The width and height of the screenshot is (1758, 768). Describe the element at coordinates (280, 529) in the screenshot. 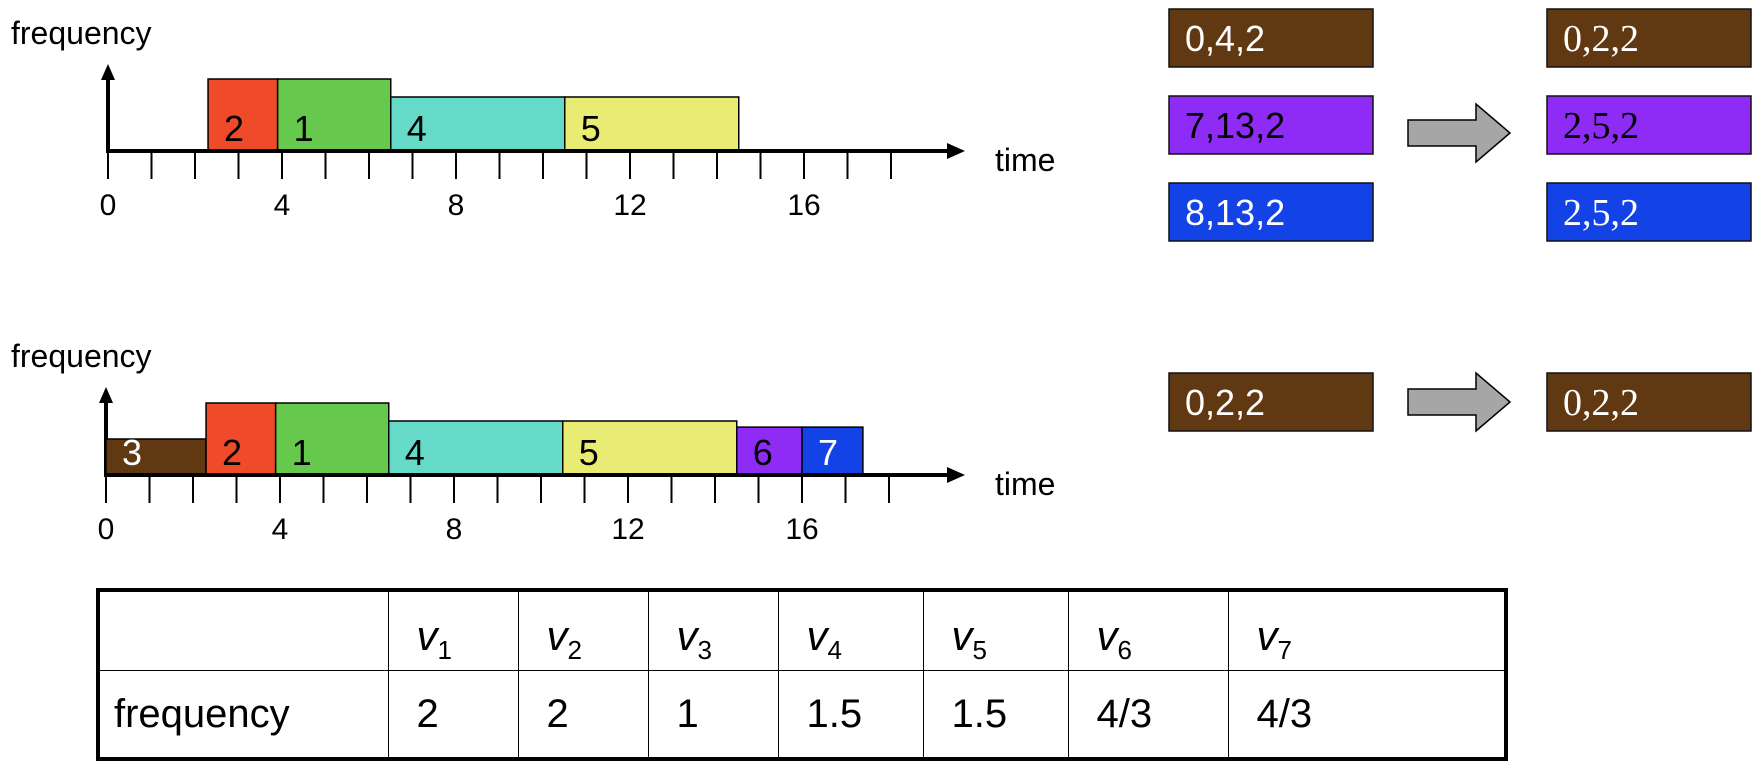

I see `bottom-timeline-tick-label: 4` at that location.